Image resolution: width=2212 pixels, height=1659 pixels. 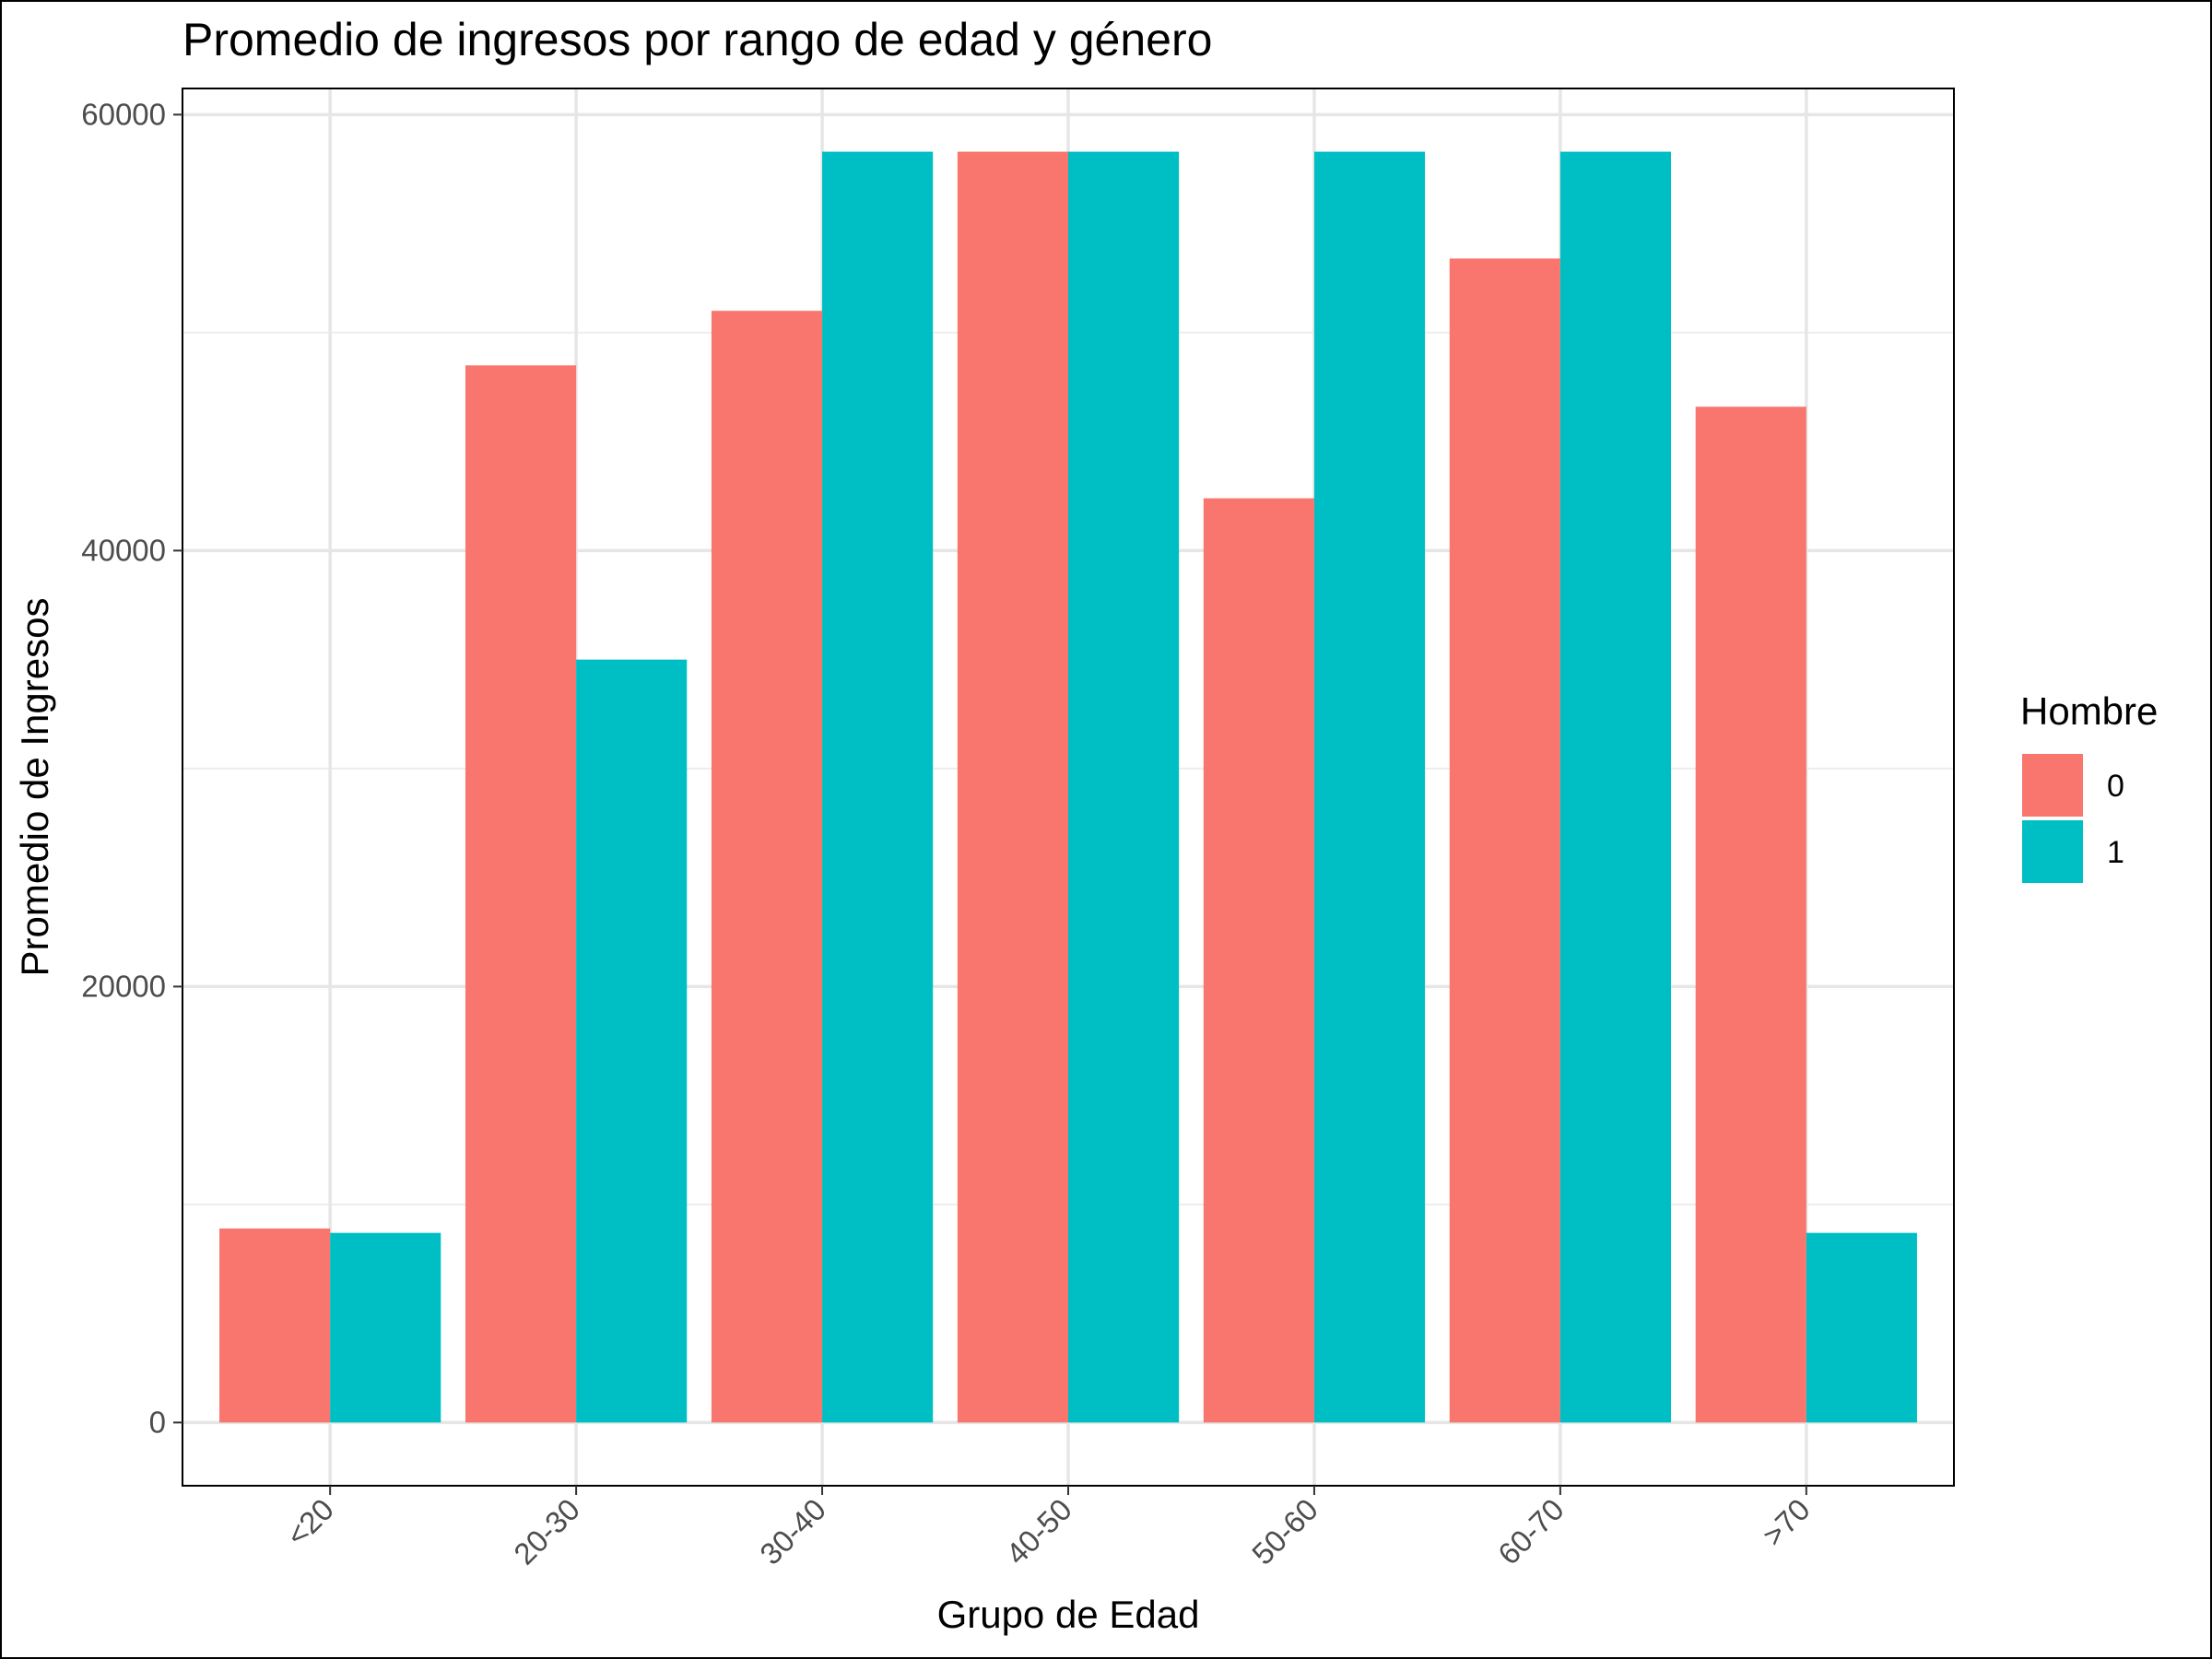 What do you see at coordinates (1750, 914) in the screenshot?
I see `bar-series-0-gt70` at bounding box center [1750, 914].